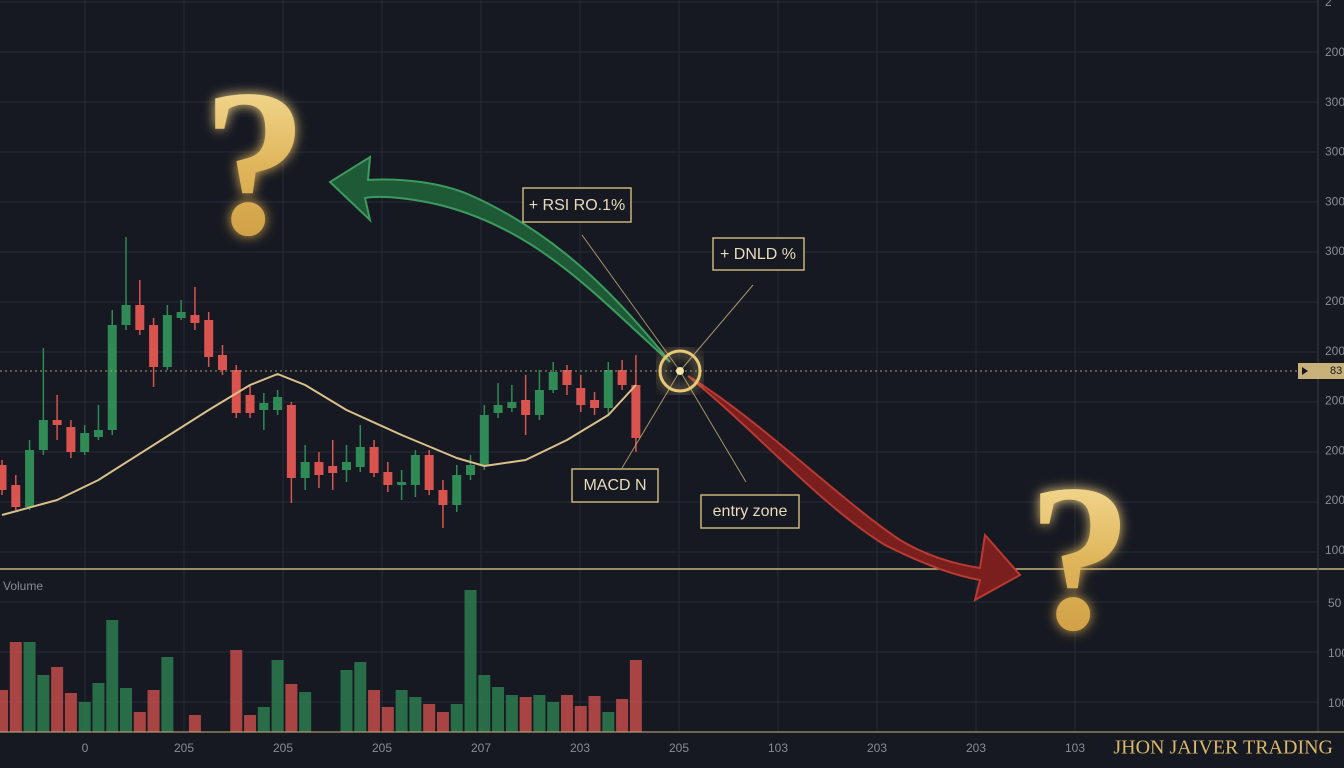 This screenshot has height=768, width=1344. I want to click on annotation: entry zone, so click(750, 511).